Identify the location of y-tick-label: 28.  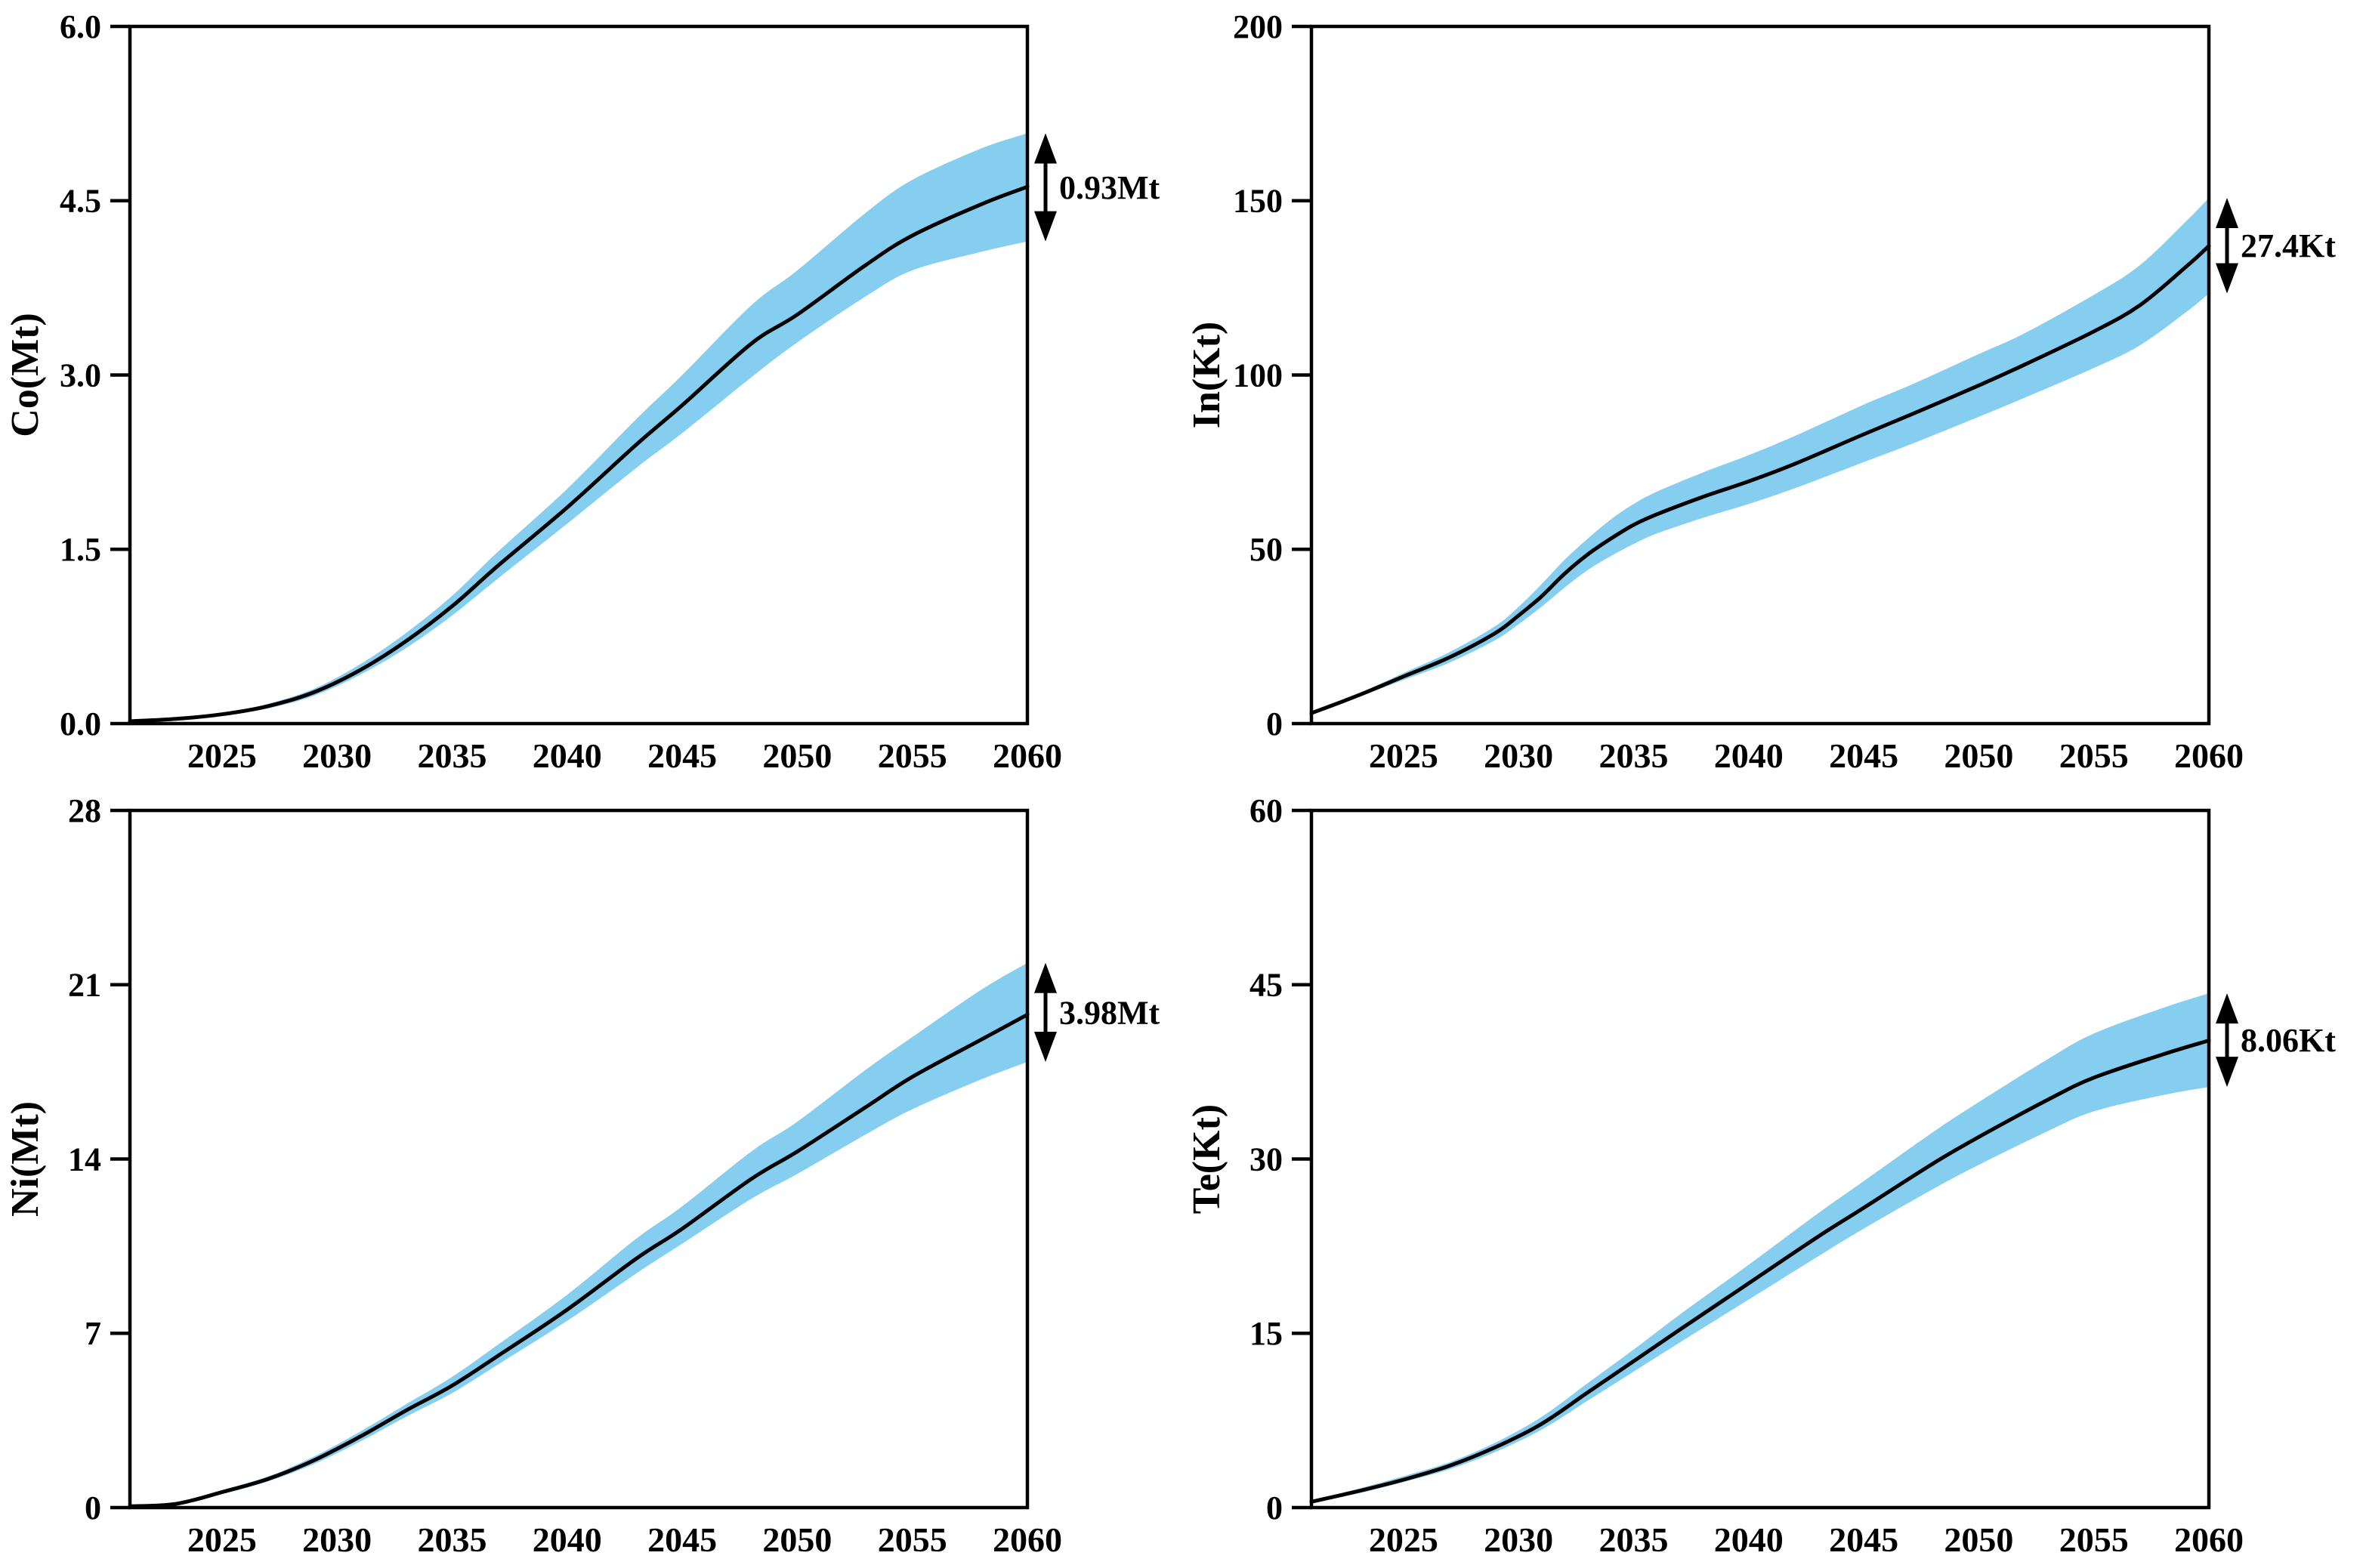
(84, 810).